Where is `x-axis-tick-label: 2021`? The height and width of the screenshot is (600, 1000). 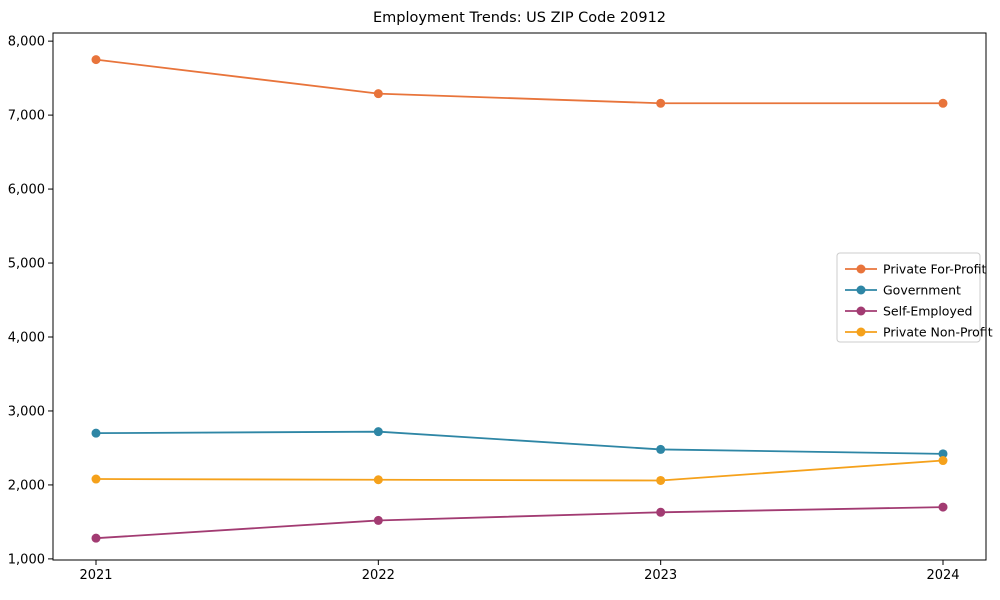
x-axis-tick-label: 2021 is located at coordinates (95, 575).